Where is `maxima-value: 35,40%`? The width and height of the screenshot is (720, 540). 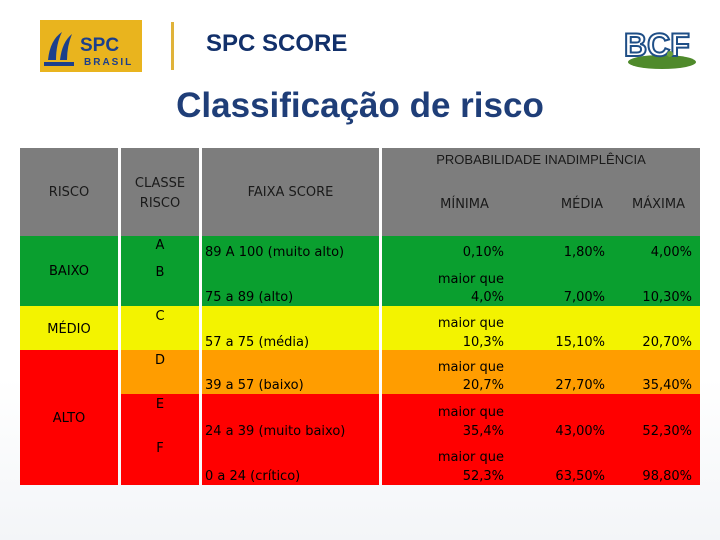 maxima-value: 35,40% is located at coordinates (667, 385).